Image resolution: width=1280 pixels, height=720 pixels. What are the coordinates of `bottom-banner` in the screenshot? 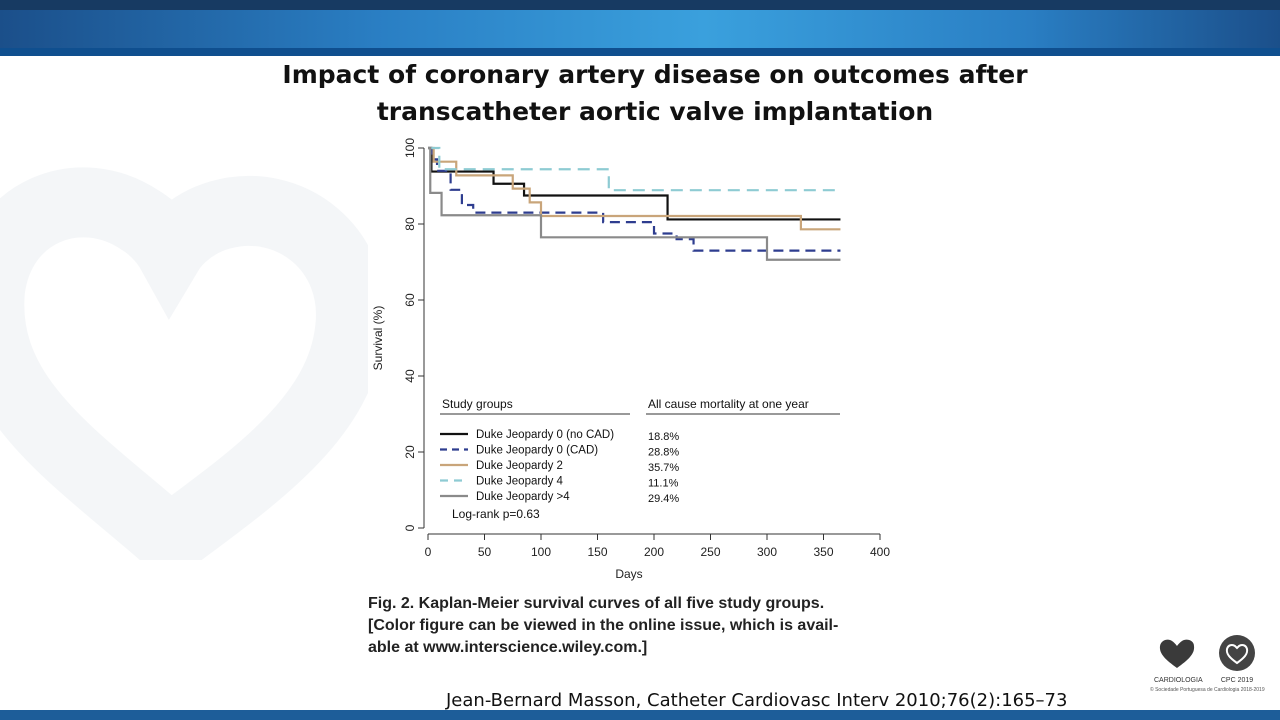 It's located at (640, 715).